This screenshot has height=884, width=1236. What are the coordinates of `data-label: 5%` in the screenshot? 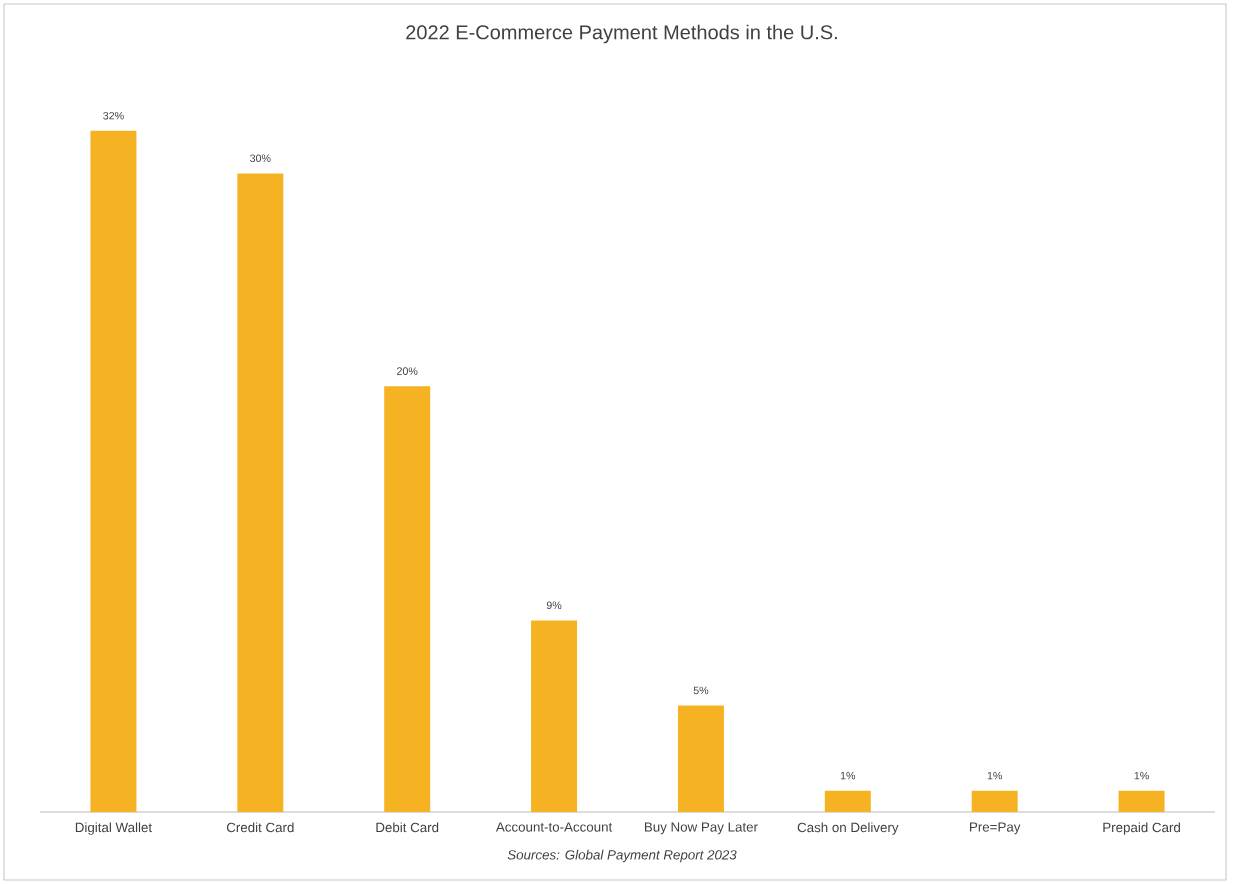 It's located at (701, 690).